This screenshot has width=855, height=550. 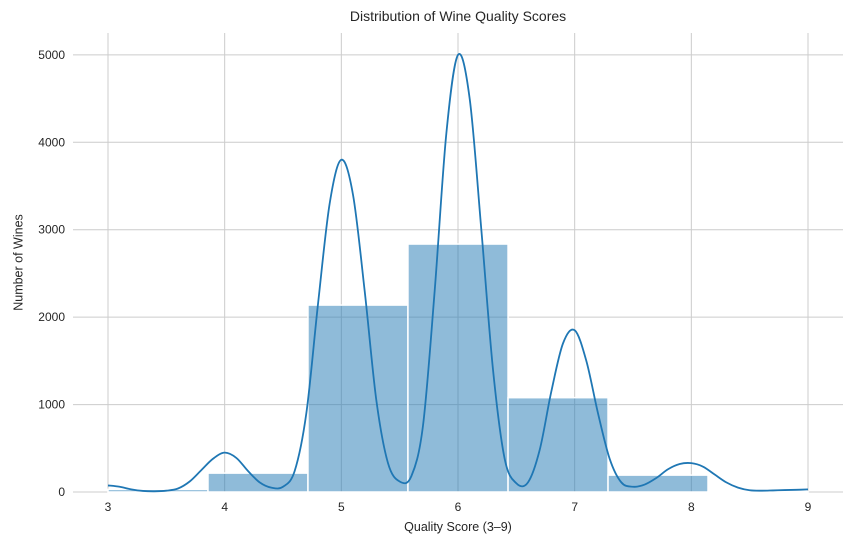 What do you see at coordinates (224, 507) in the screenshot?
I see `x-tick-label: 4` at bounding box center [224, 507].